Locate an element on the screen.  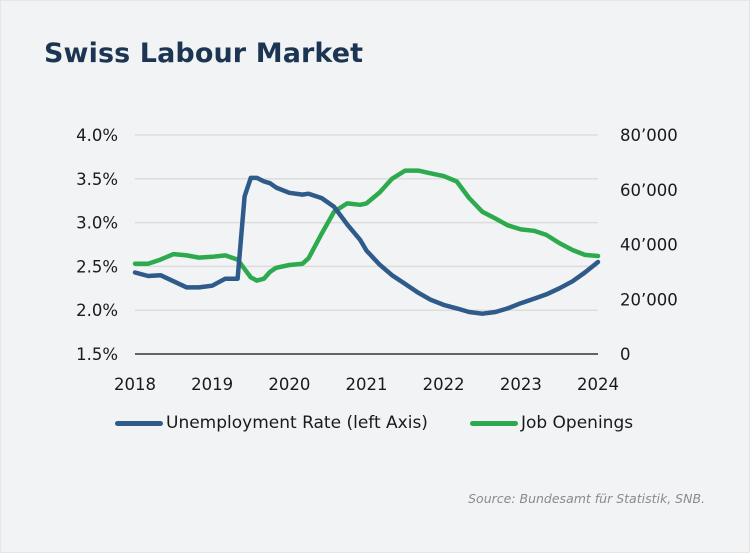
left-tick-label: 2.5% is located at coordinates (97, 266).